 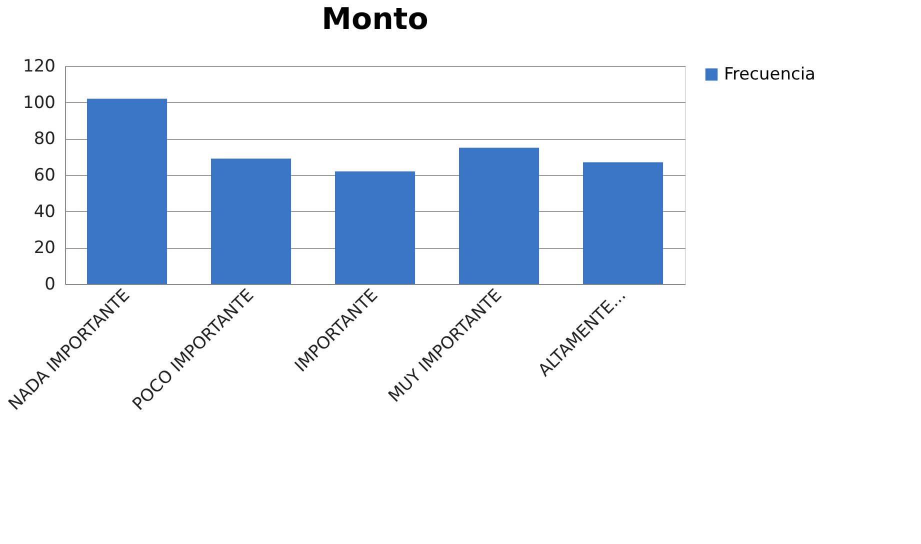 I want to click on y-tick-label: 100, so click(x=39, y=102).